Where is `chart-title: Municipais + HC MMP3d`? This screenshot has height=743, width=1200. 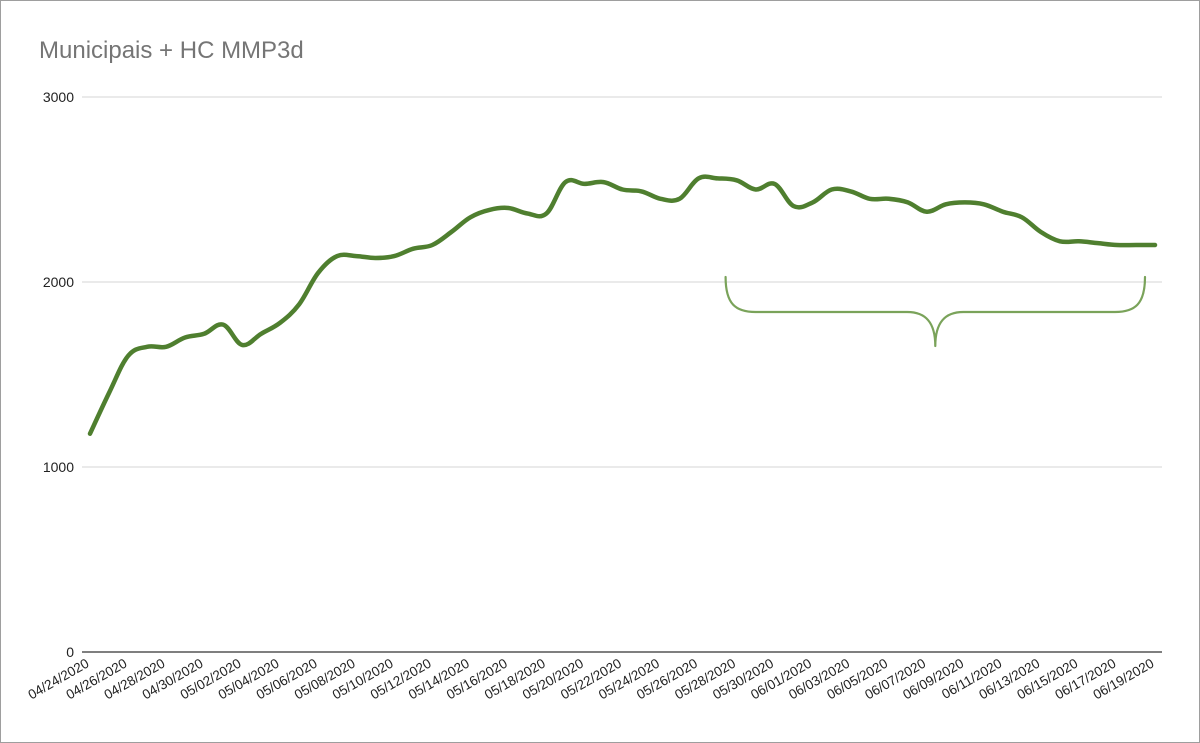
chart-title: Municipais + HC MMP3d is located at coordinates (171, 50).